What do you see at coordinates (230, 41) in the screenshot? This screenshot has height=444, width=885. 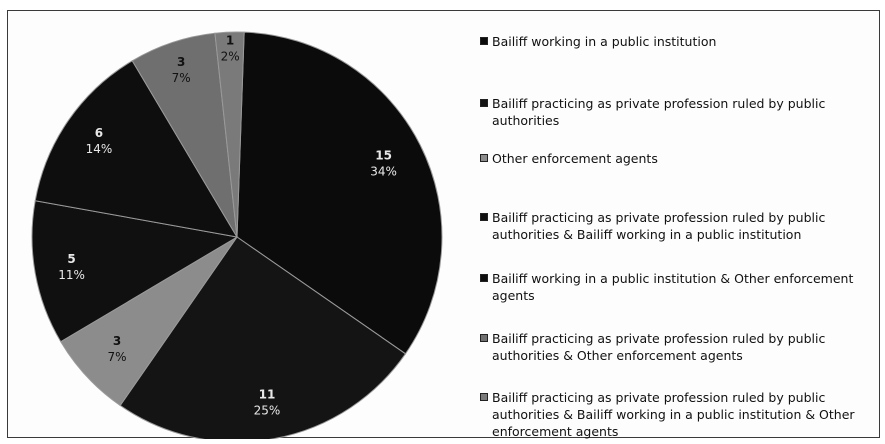 I see `slice-value-label: 1` at bounding box center [230, 41].